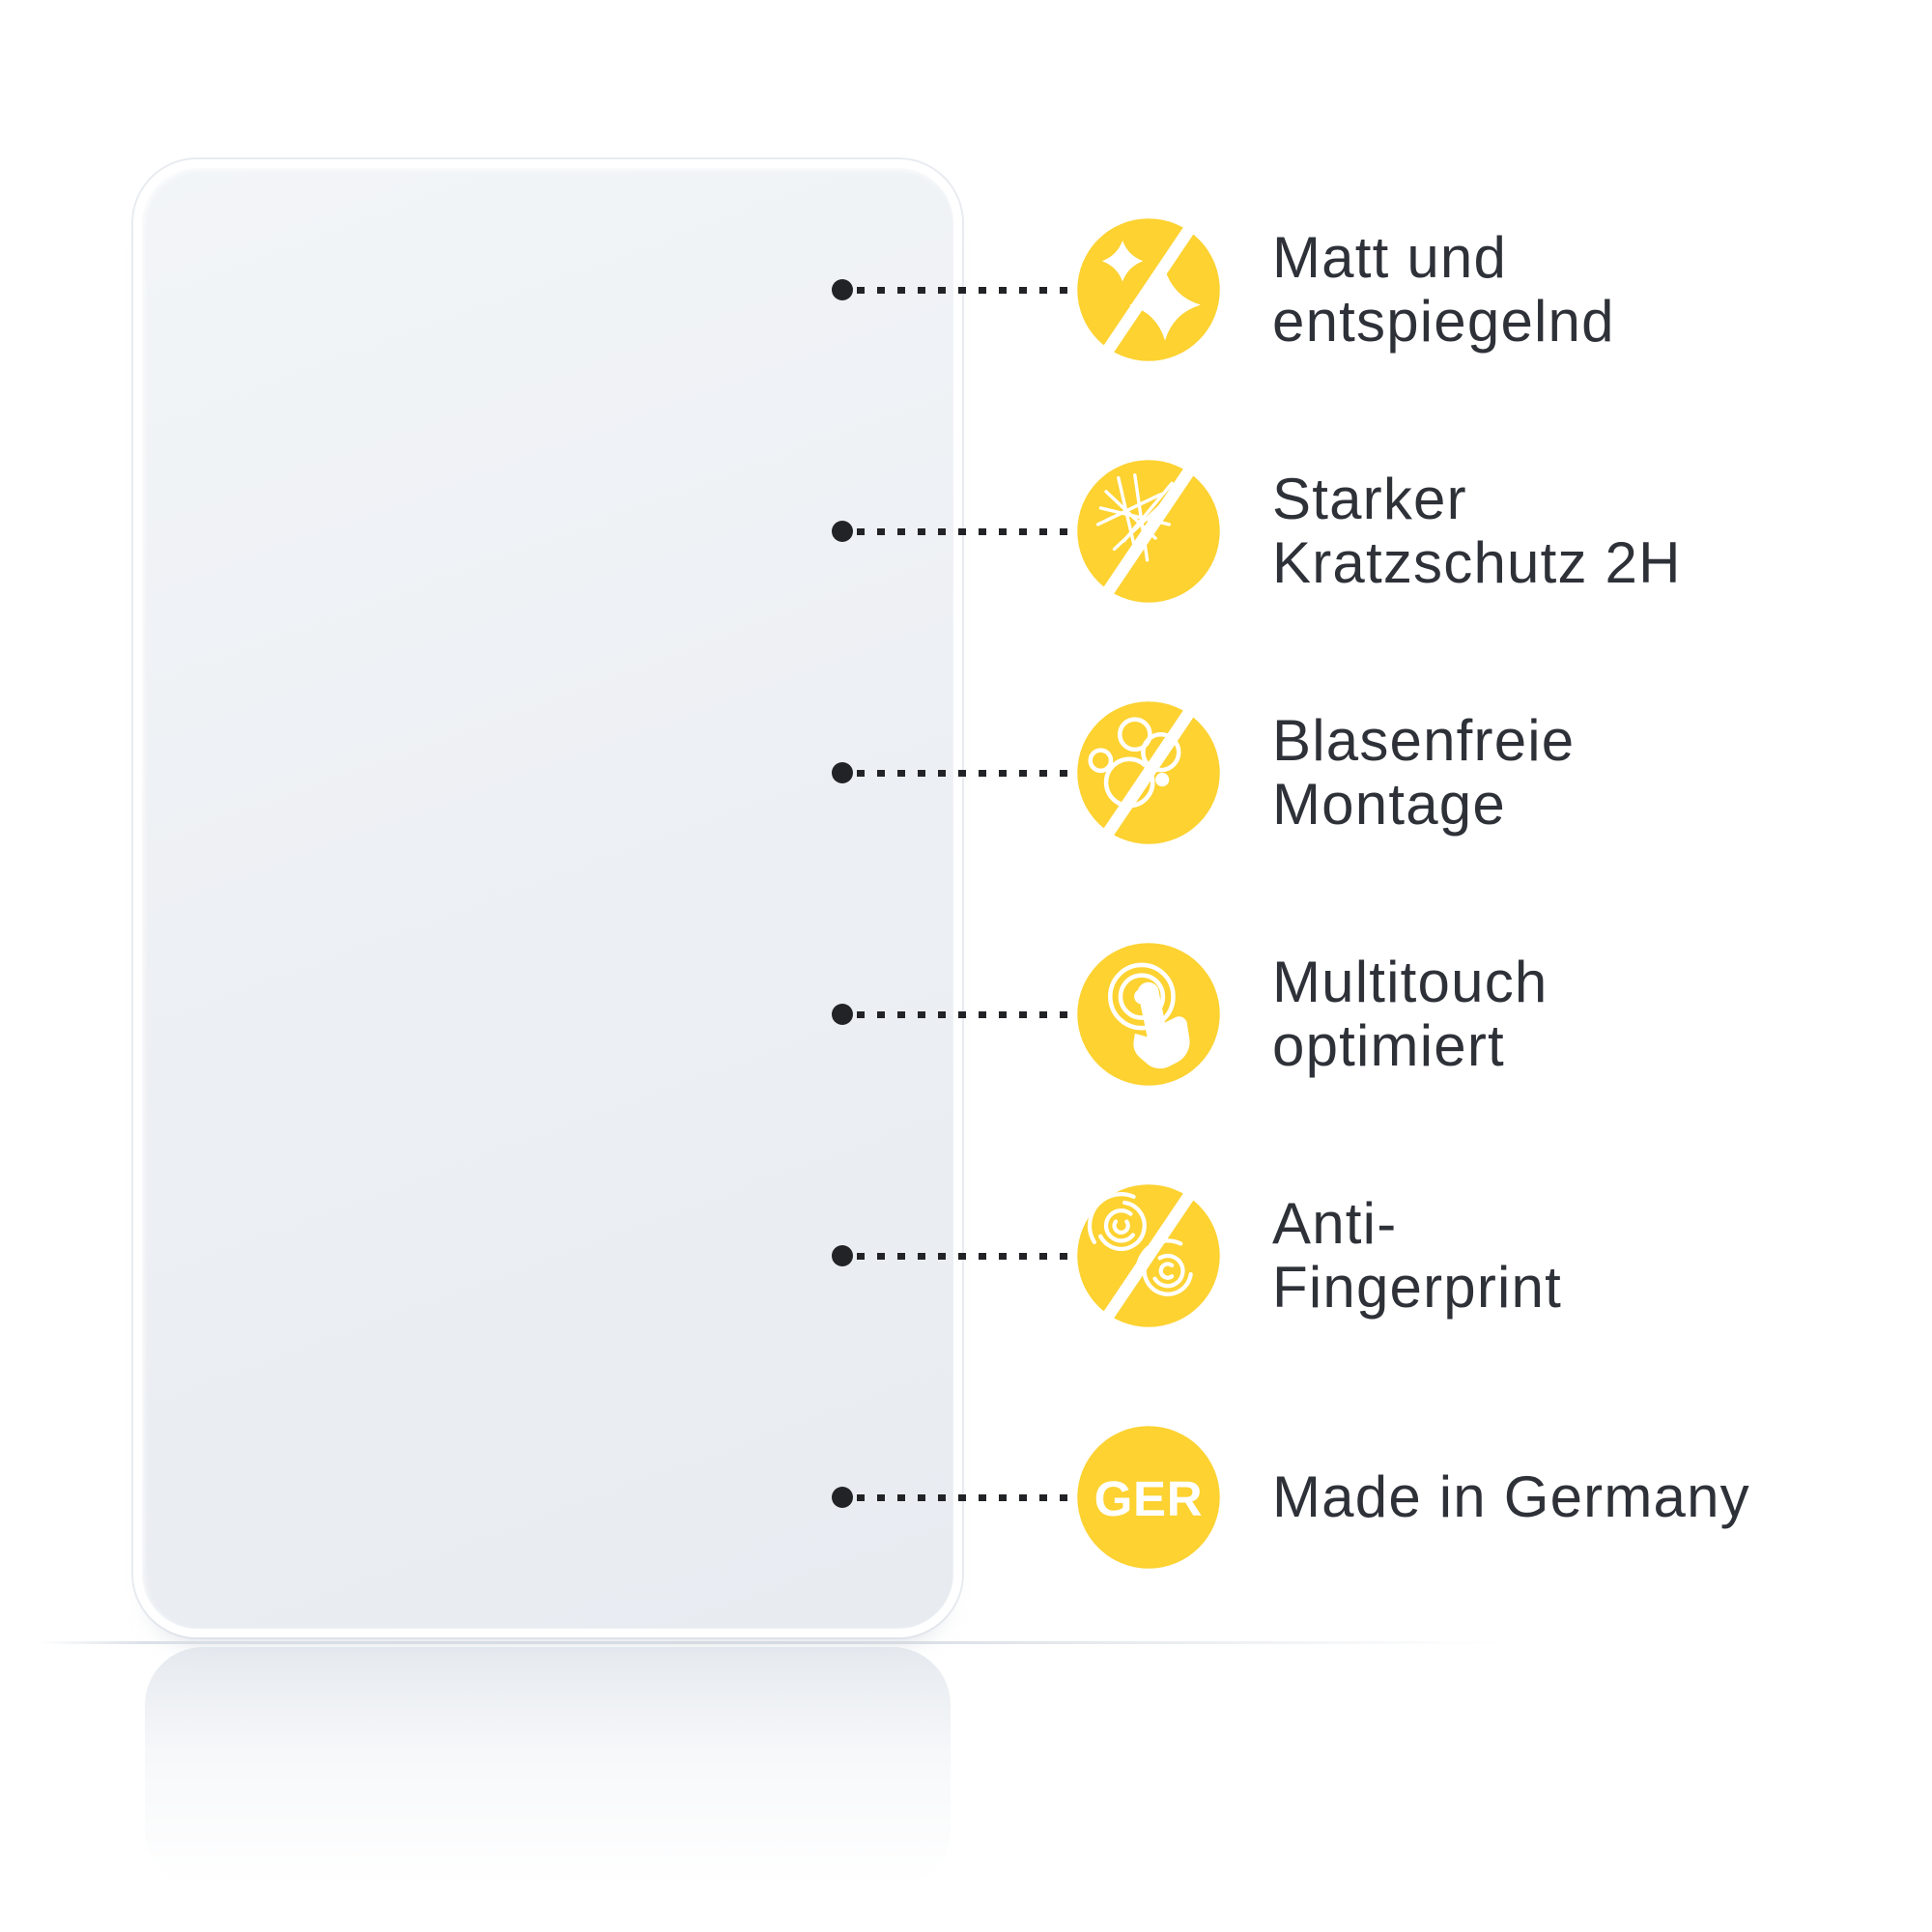  What do you see at coordinates (1335, 1223) in the screenshot?
I see `feature-label-line: Anti-` at bounding box center [1335, 1223].